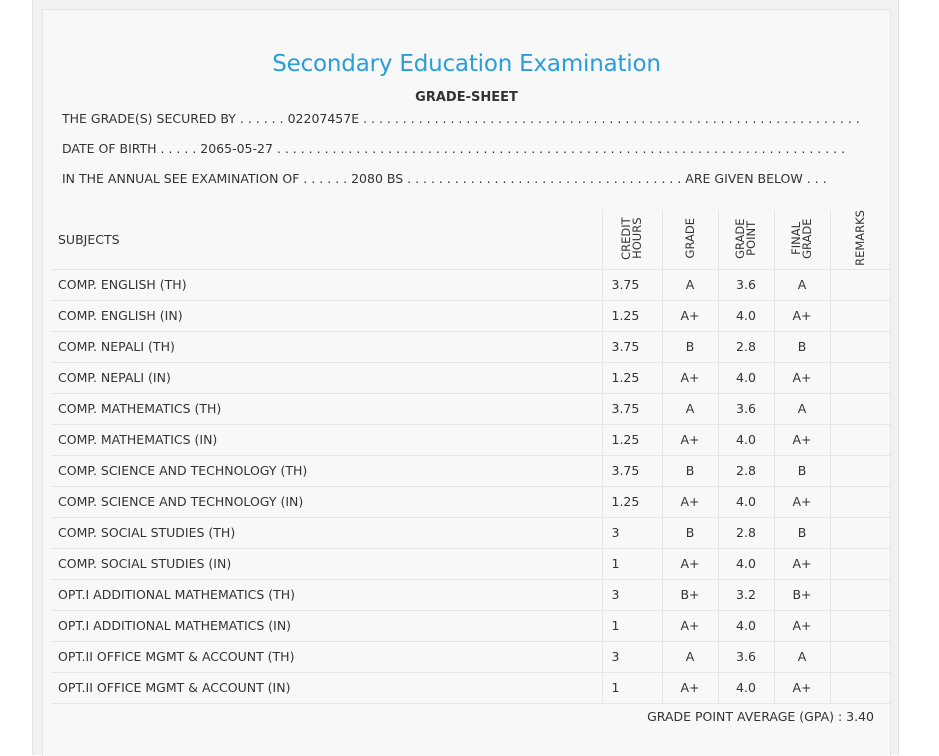 This screenshot has width=939, height=756. I want to click on table-row: COMP. NEPALI (IN) 1.25 A+ 4.0 A+, so click(471, 378).